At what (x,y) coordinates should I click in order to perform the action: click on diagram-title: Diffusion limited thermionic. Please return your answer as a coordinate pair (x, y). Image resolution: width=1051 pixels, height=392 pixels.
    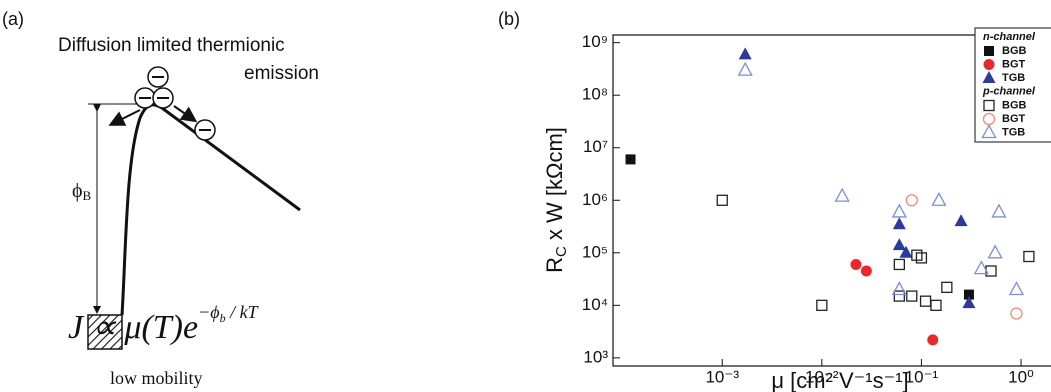
    Looking at the image, I should click on (171, 45).